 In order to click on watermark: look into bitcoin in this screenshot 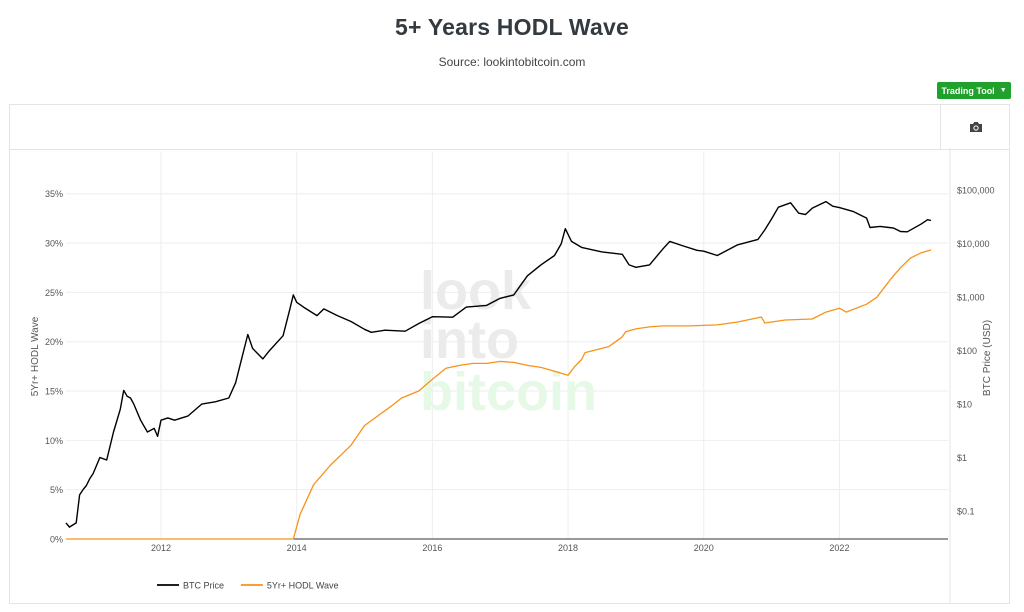, I will do `click(508, 341)`.